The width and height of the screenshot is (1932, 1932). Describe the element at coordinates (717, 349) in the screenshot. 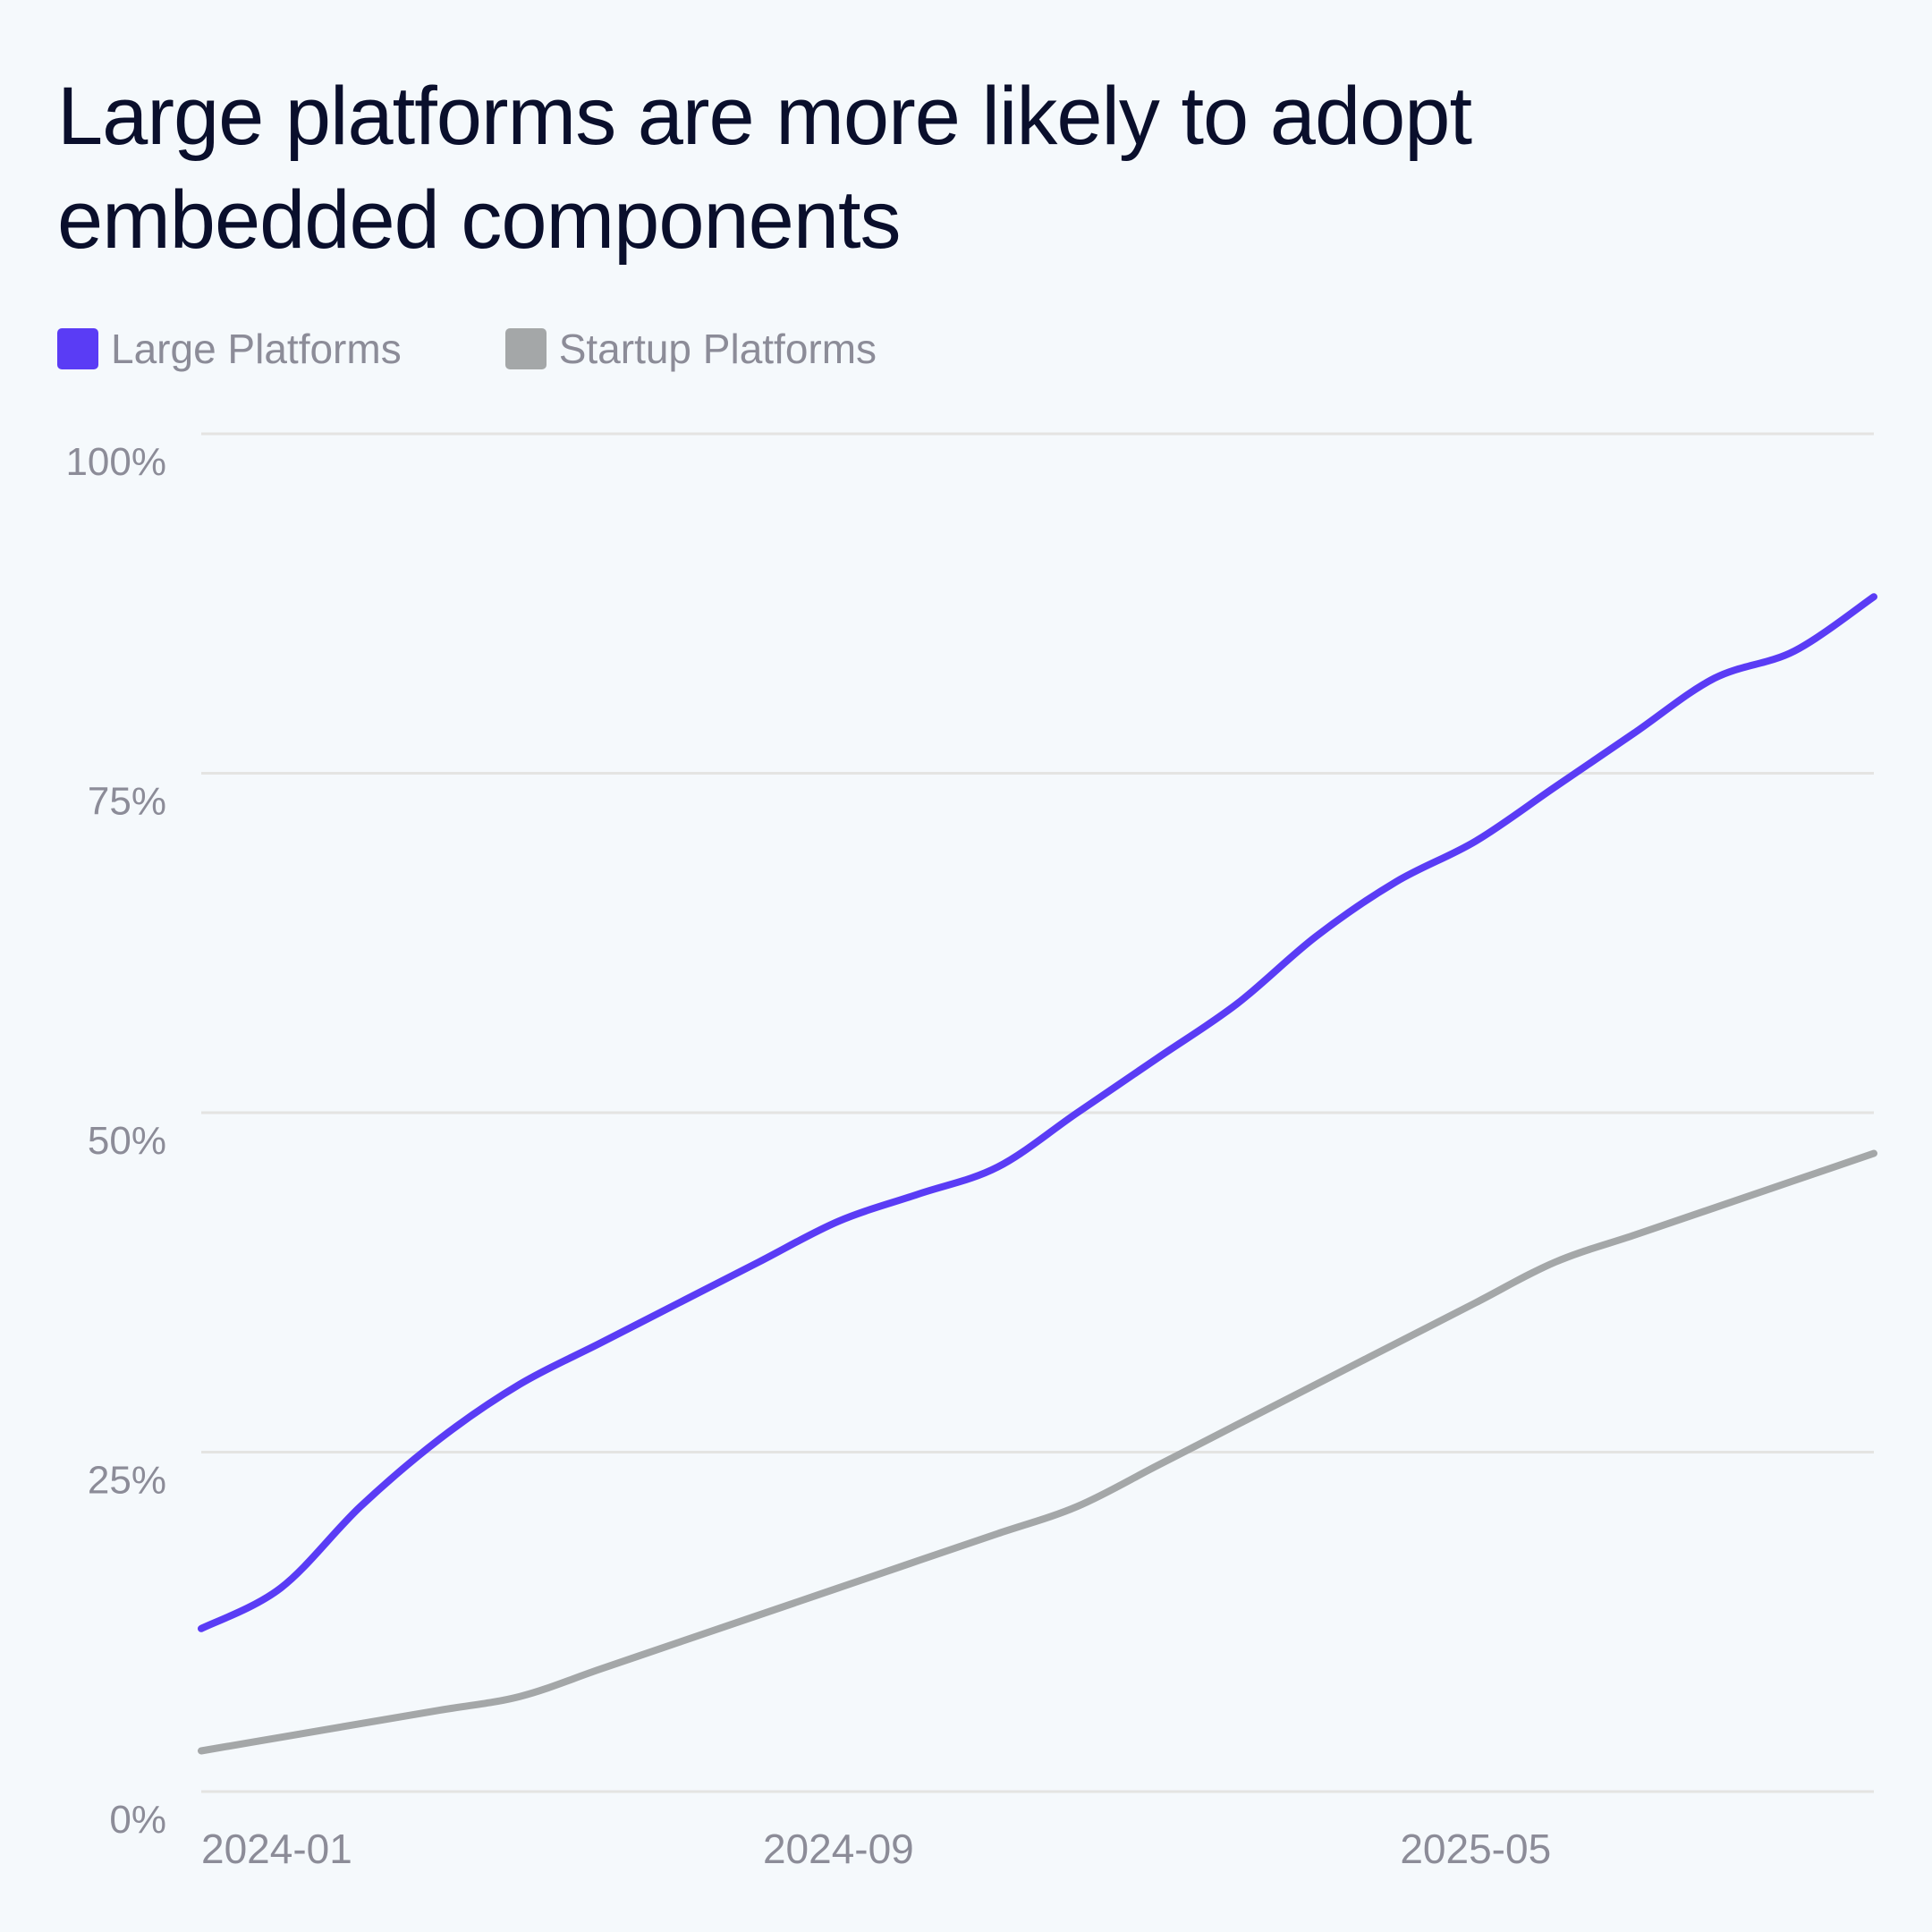

I see `legend-label-startup-platforms: Startup Platforms` at that location.